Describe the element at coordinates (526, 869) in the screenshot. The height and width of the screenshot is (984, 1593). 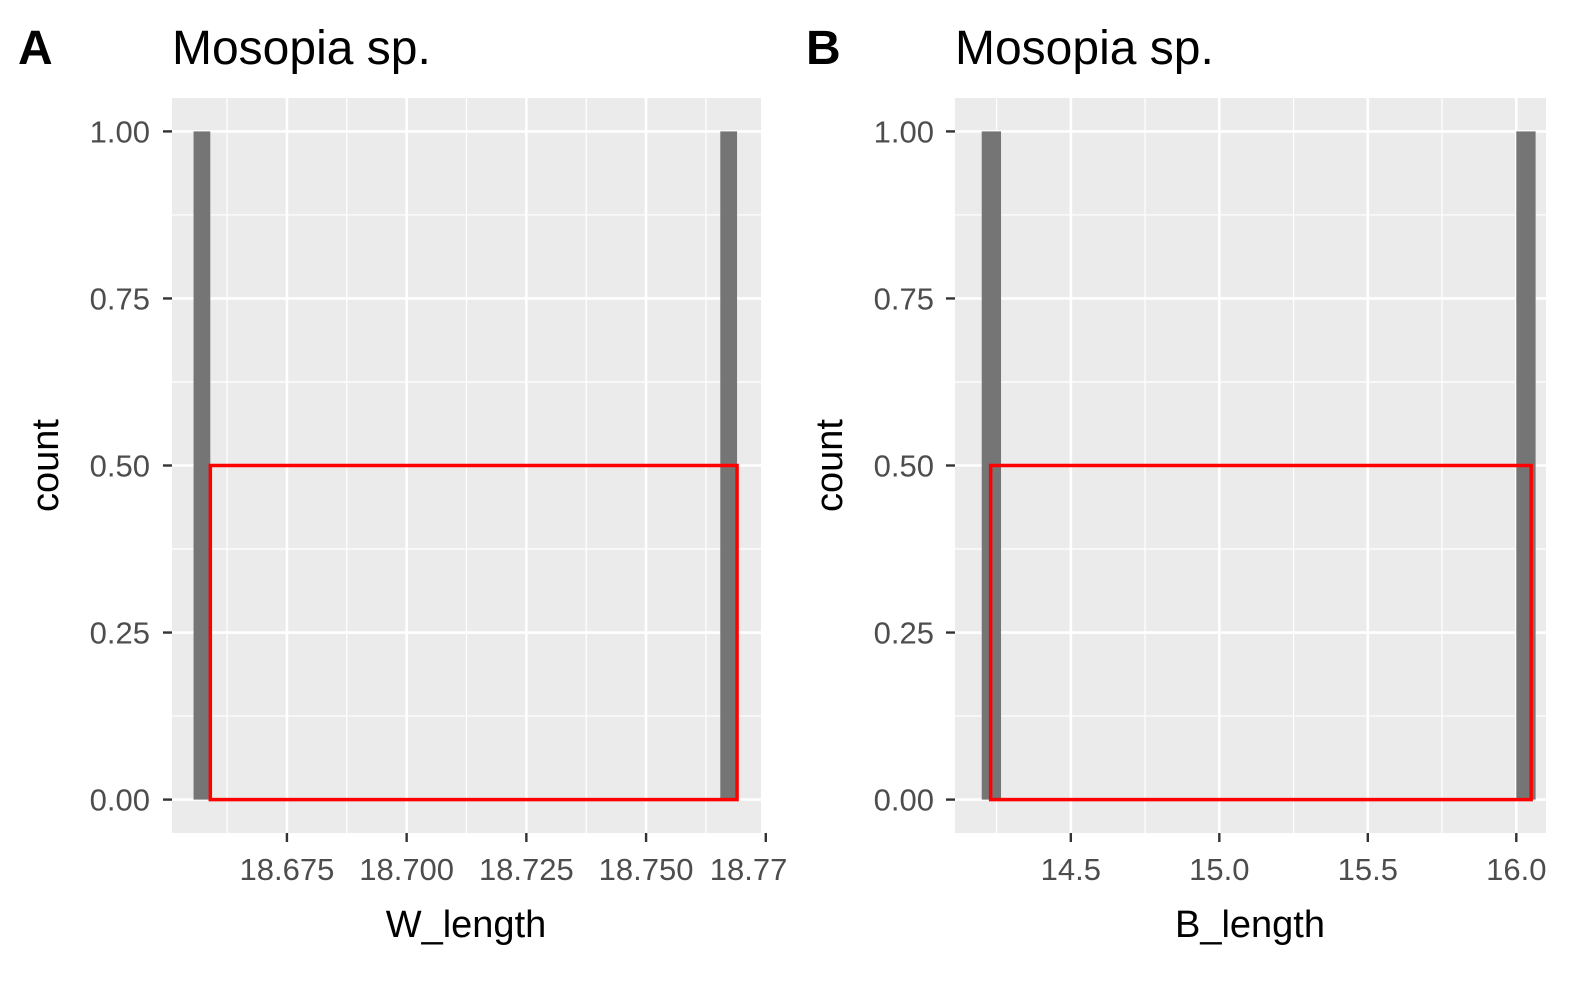
I see `x-tick-label: 18.725` at that location.